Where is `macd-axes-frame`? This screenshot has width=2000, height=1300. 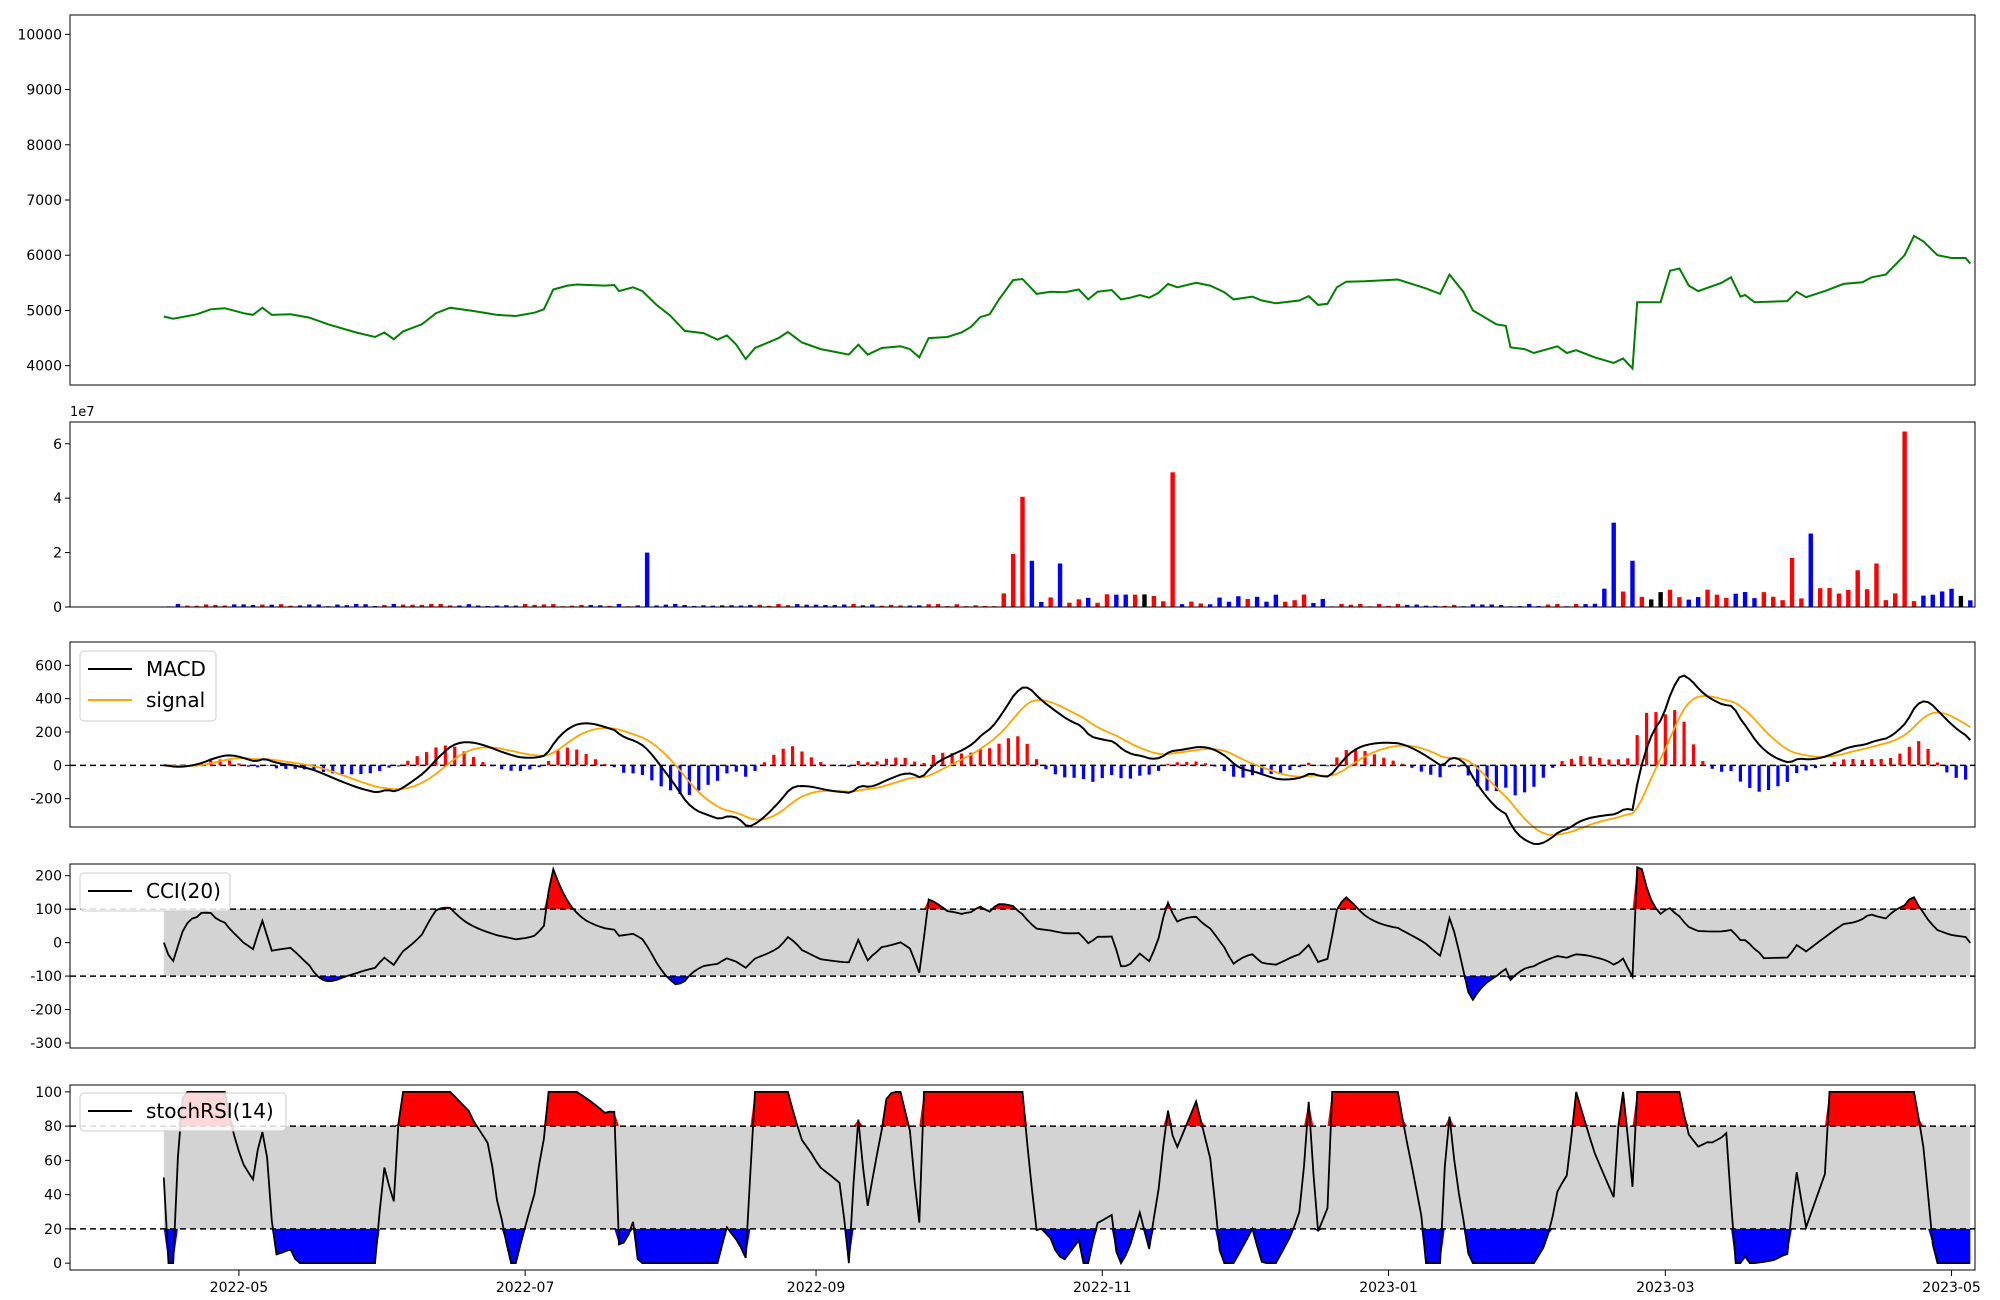
macd-axes-frame is located at coordinates (1022, 734).